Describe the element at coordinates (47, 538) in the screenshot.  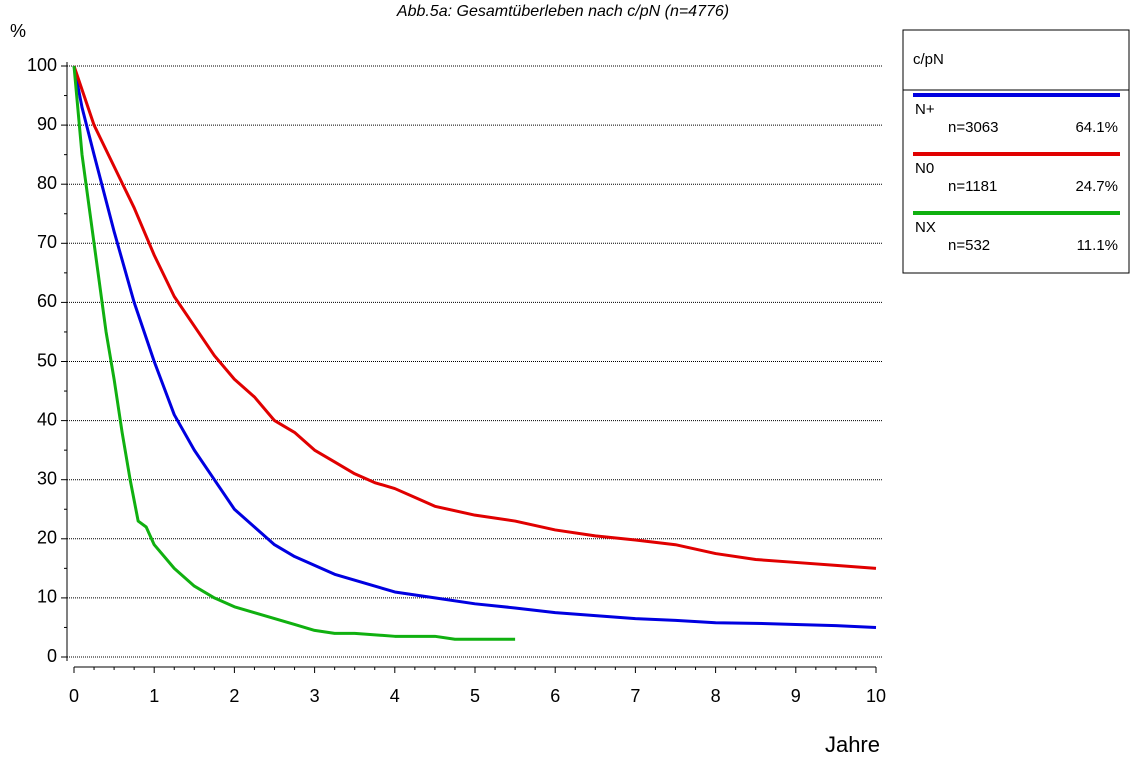
I see `y-tick-label: 20` at that location.